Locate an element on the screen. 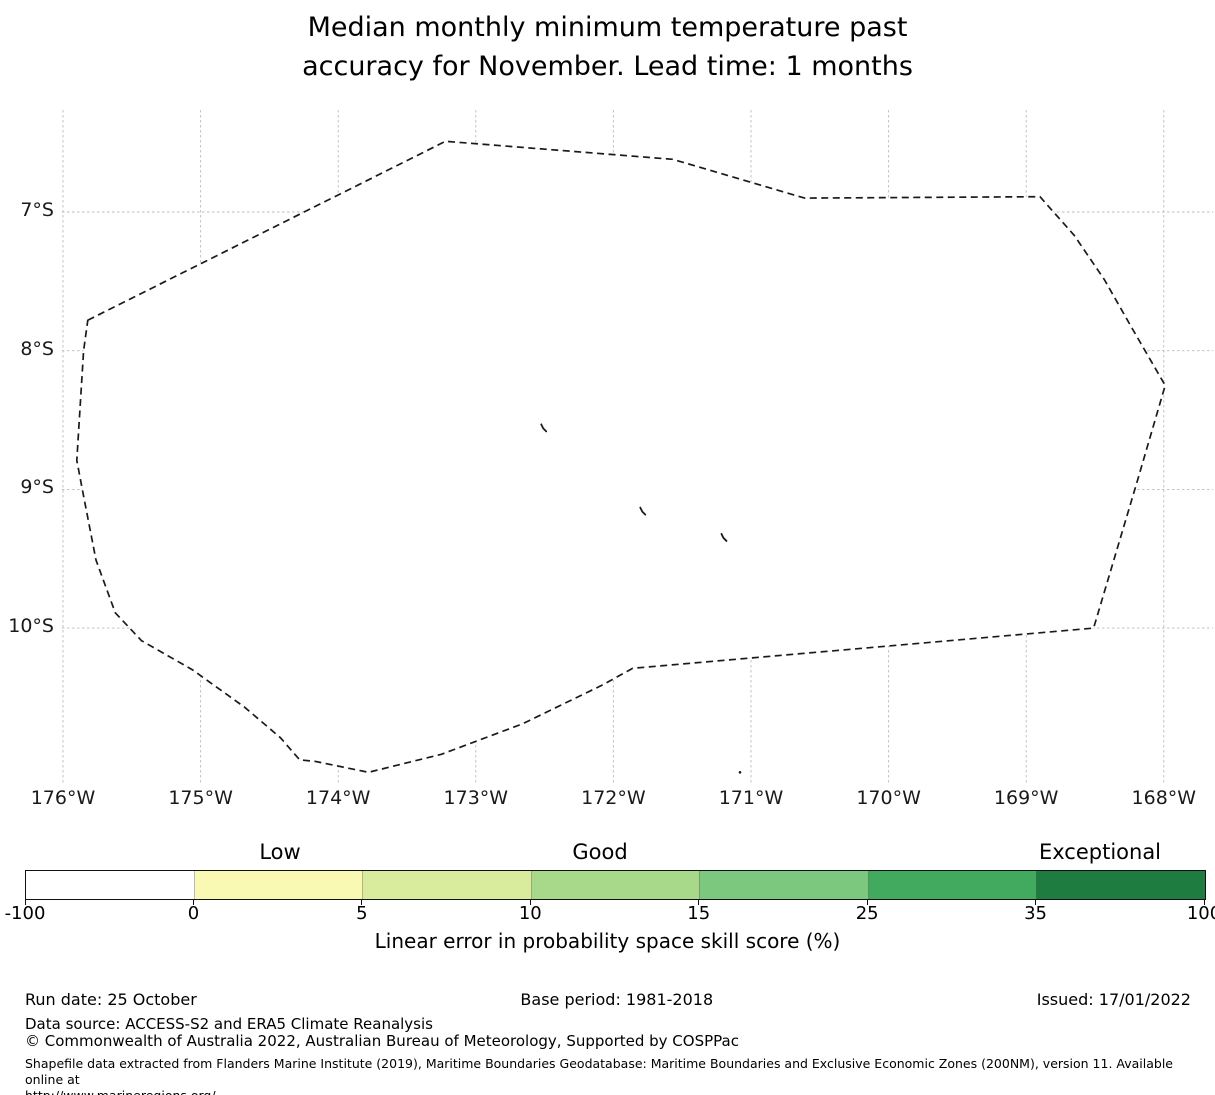  colorbar-category-good: Good is located at coordinates (600, 852).